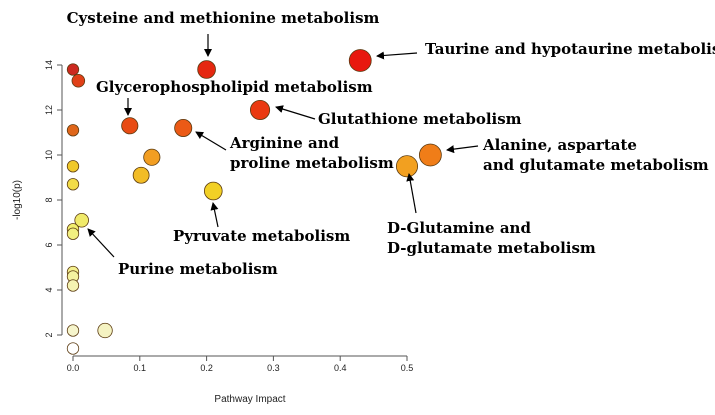 The width and height of the screenshot is (715, 415). I want to click on annotation-line: and glutamate metabolism, so click(596, 165).